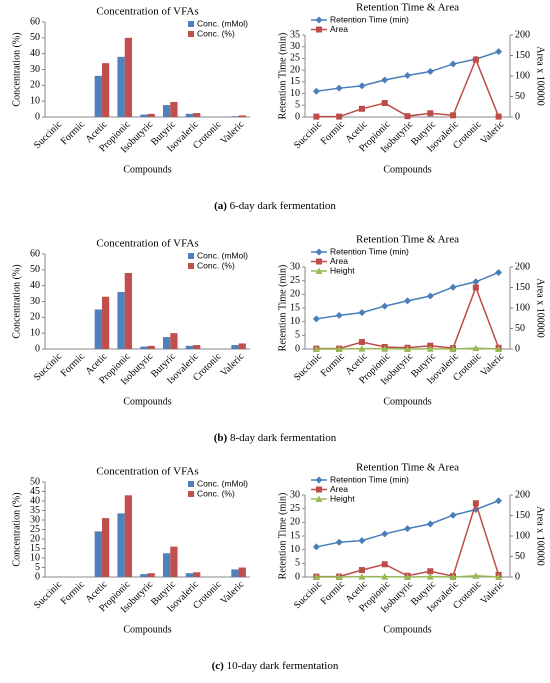 Image resolution: width=550 pixels, height=683 pixels. What do you see at coordinates (333, 593) in the screenshot?
I see `x-tick-label: Formic` at bounding box center [333, 593].